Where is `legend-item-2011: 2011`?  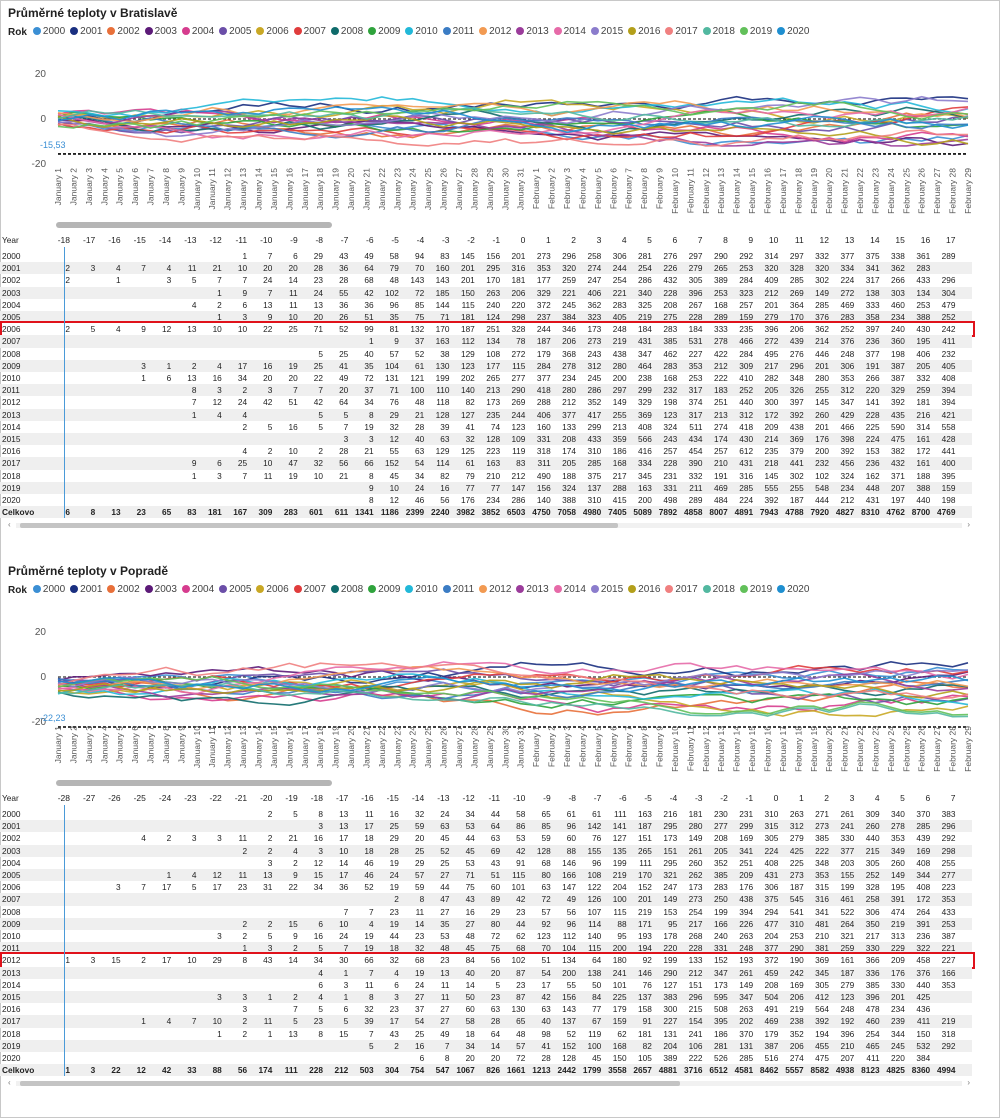 legend-item-2011: 2011 is located at coordinates (458, 589).